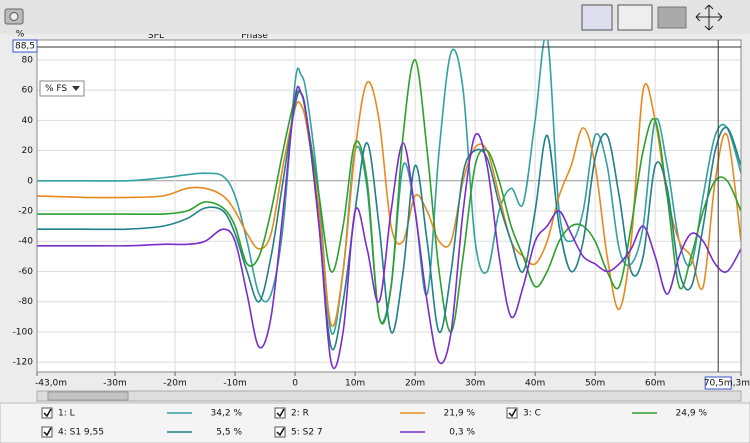 The width and height of the screenshot is (750, 443). Describe the element at coordinates (88, 396) in the screenshot. I see `scrollbar-thumb` at that location.